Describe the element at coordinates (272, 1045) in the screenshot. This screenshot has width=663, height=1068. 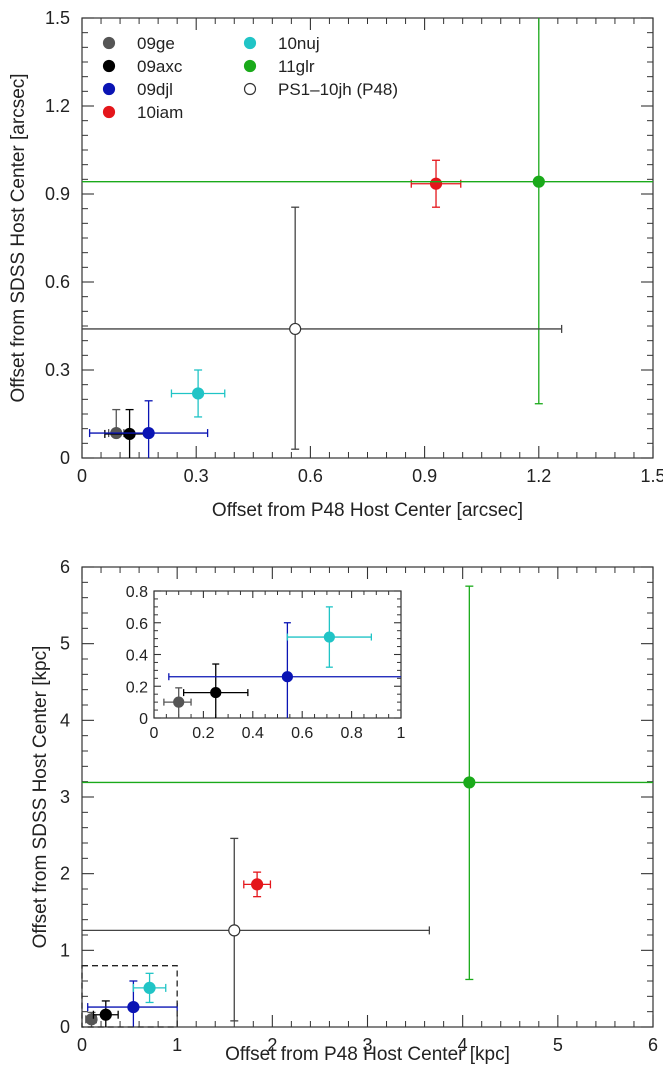
I see `x-tick-label: 2` at that location.